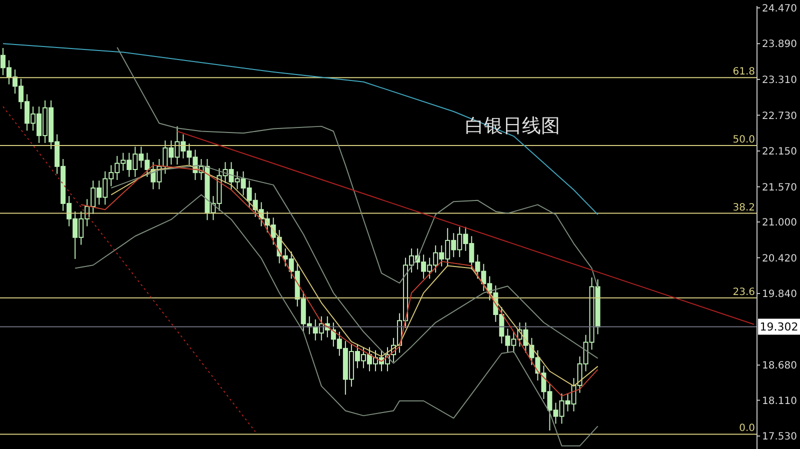 This screenshot has height=449, width=800. I want to click on annotation: 50.0, so click(743, 140).